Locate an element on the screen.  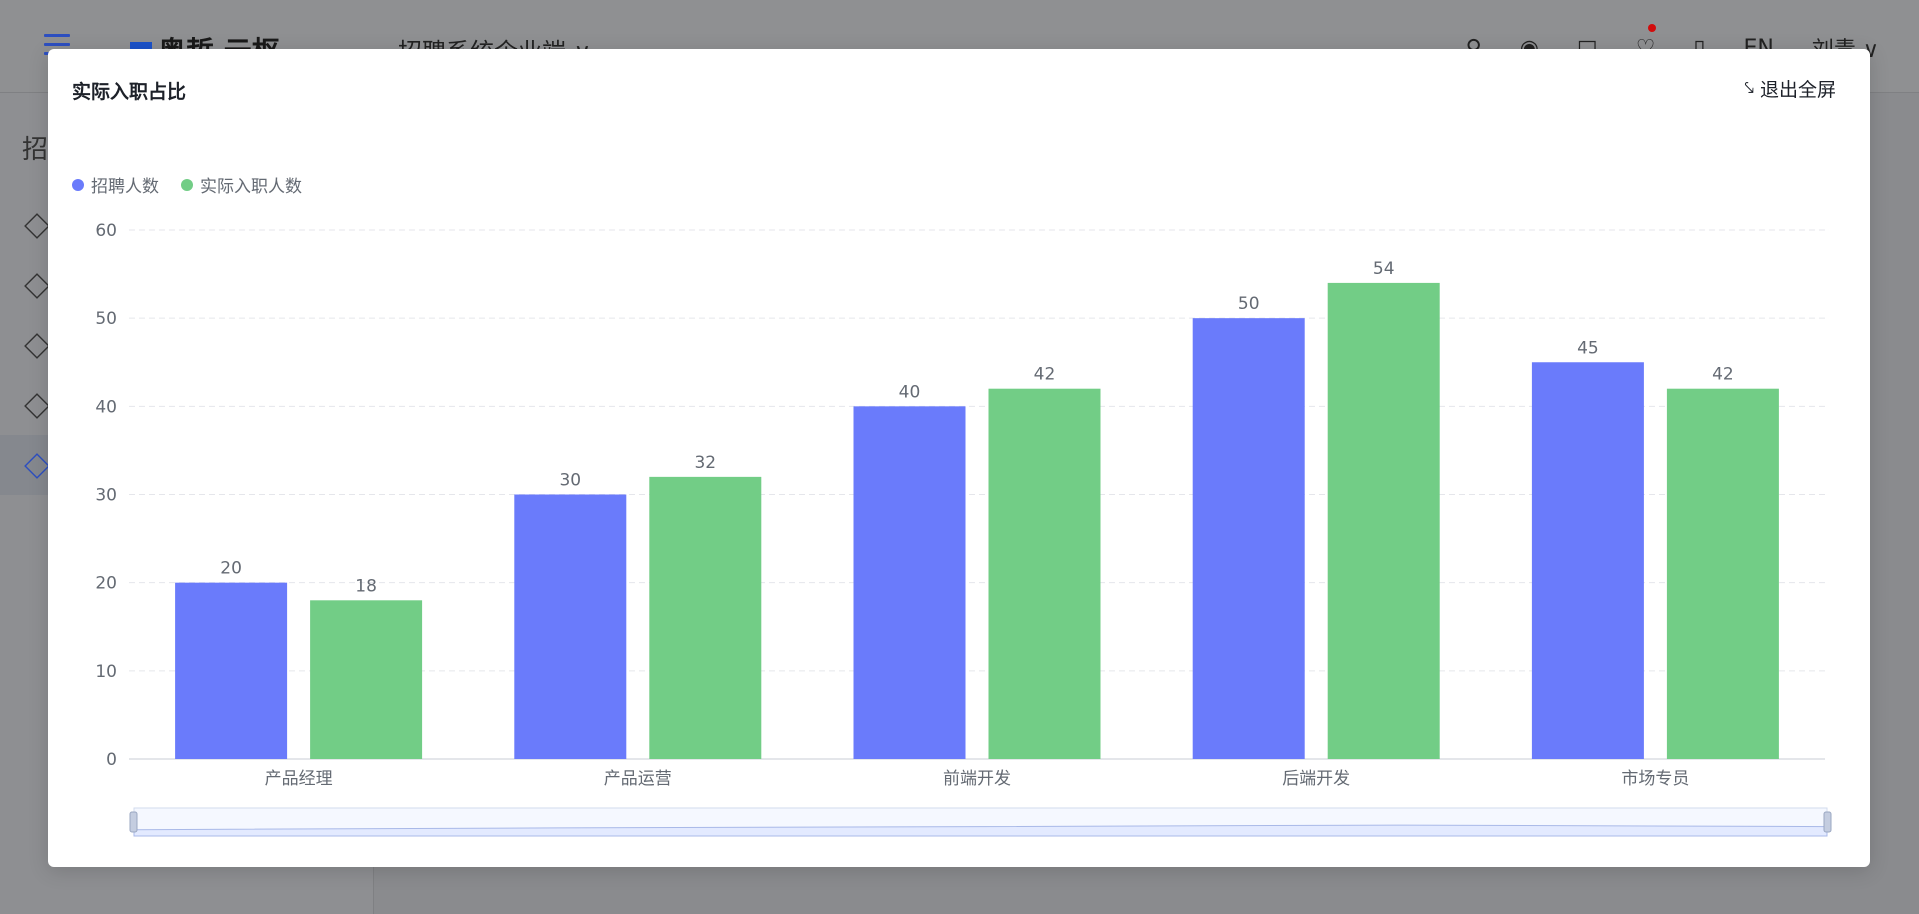
legend: 招聘人数 实际入职人数 is located at coordinates (187, 184).